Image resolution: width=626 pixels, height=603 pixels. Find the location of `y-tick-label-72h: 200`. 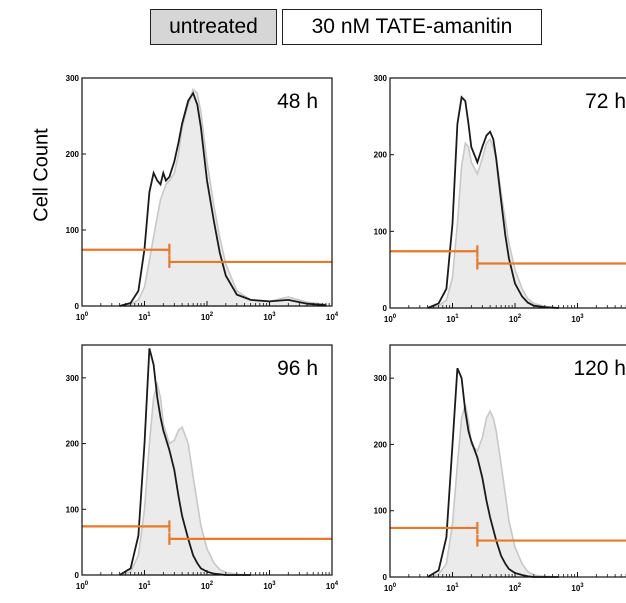

y-tick-label-72h: 200 is located at coordinates (381, 155).